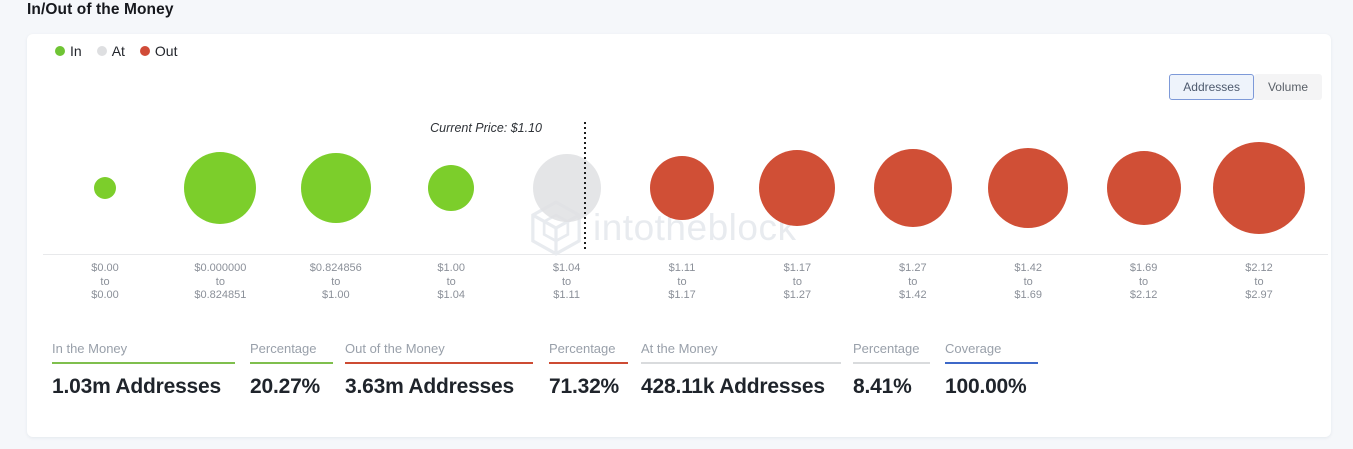 The width and height of the screenshot is (1353, 449). What do you see at coordinates (1259, 268) in the screenshot?
I see `tick-range-from: $2.12` at bounding box center [1259, 268].